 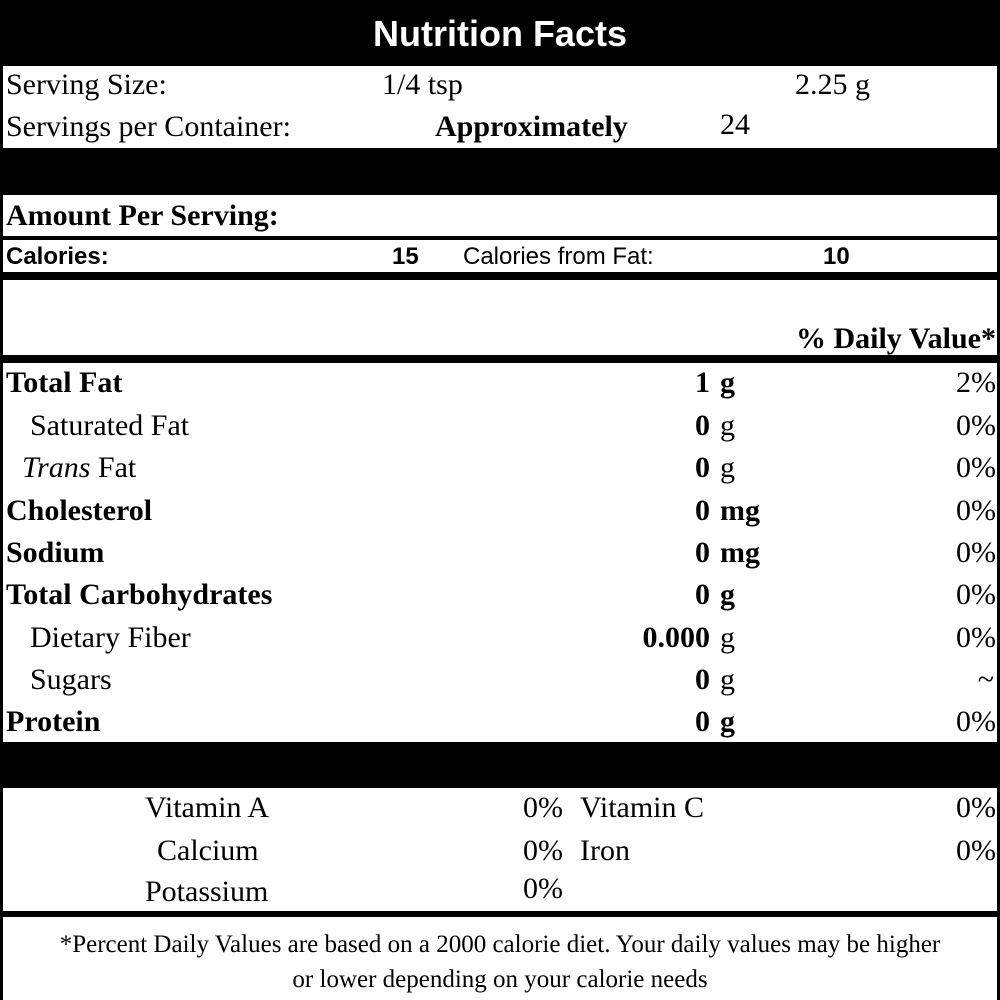 What do you see at coordinates (64, 382) in the screenshot?
I see `nutrient-name-total-fat: Total Fat` at bounding box center [64, 382].